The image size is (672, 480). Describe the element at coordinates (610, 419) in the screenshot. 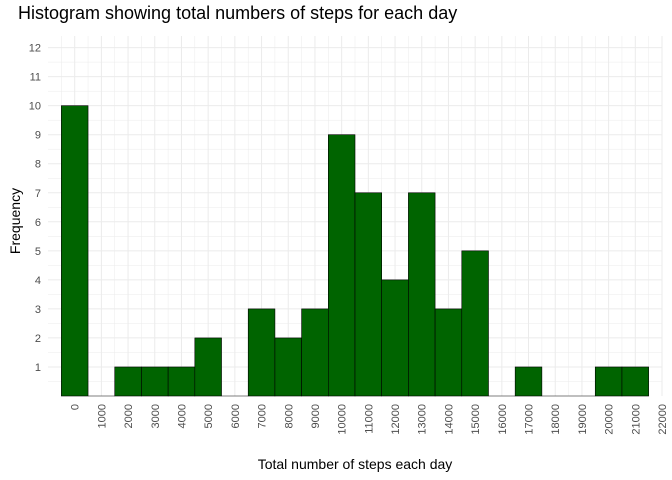

I see `x-tick-label: 20000` at that location.